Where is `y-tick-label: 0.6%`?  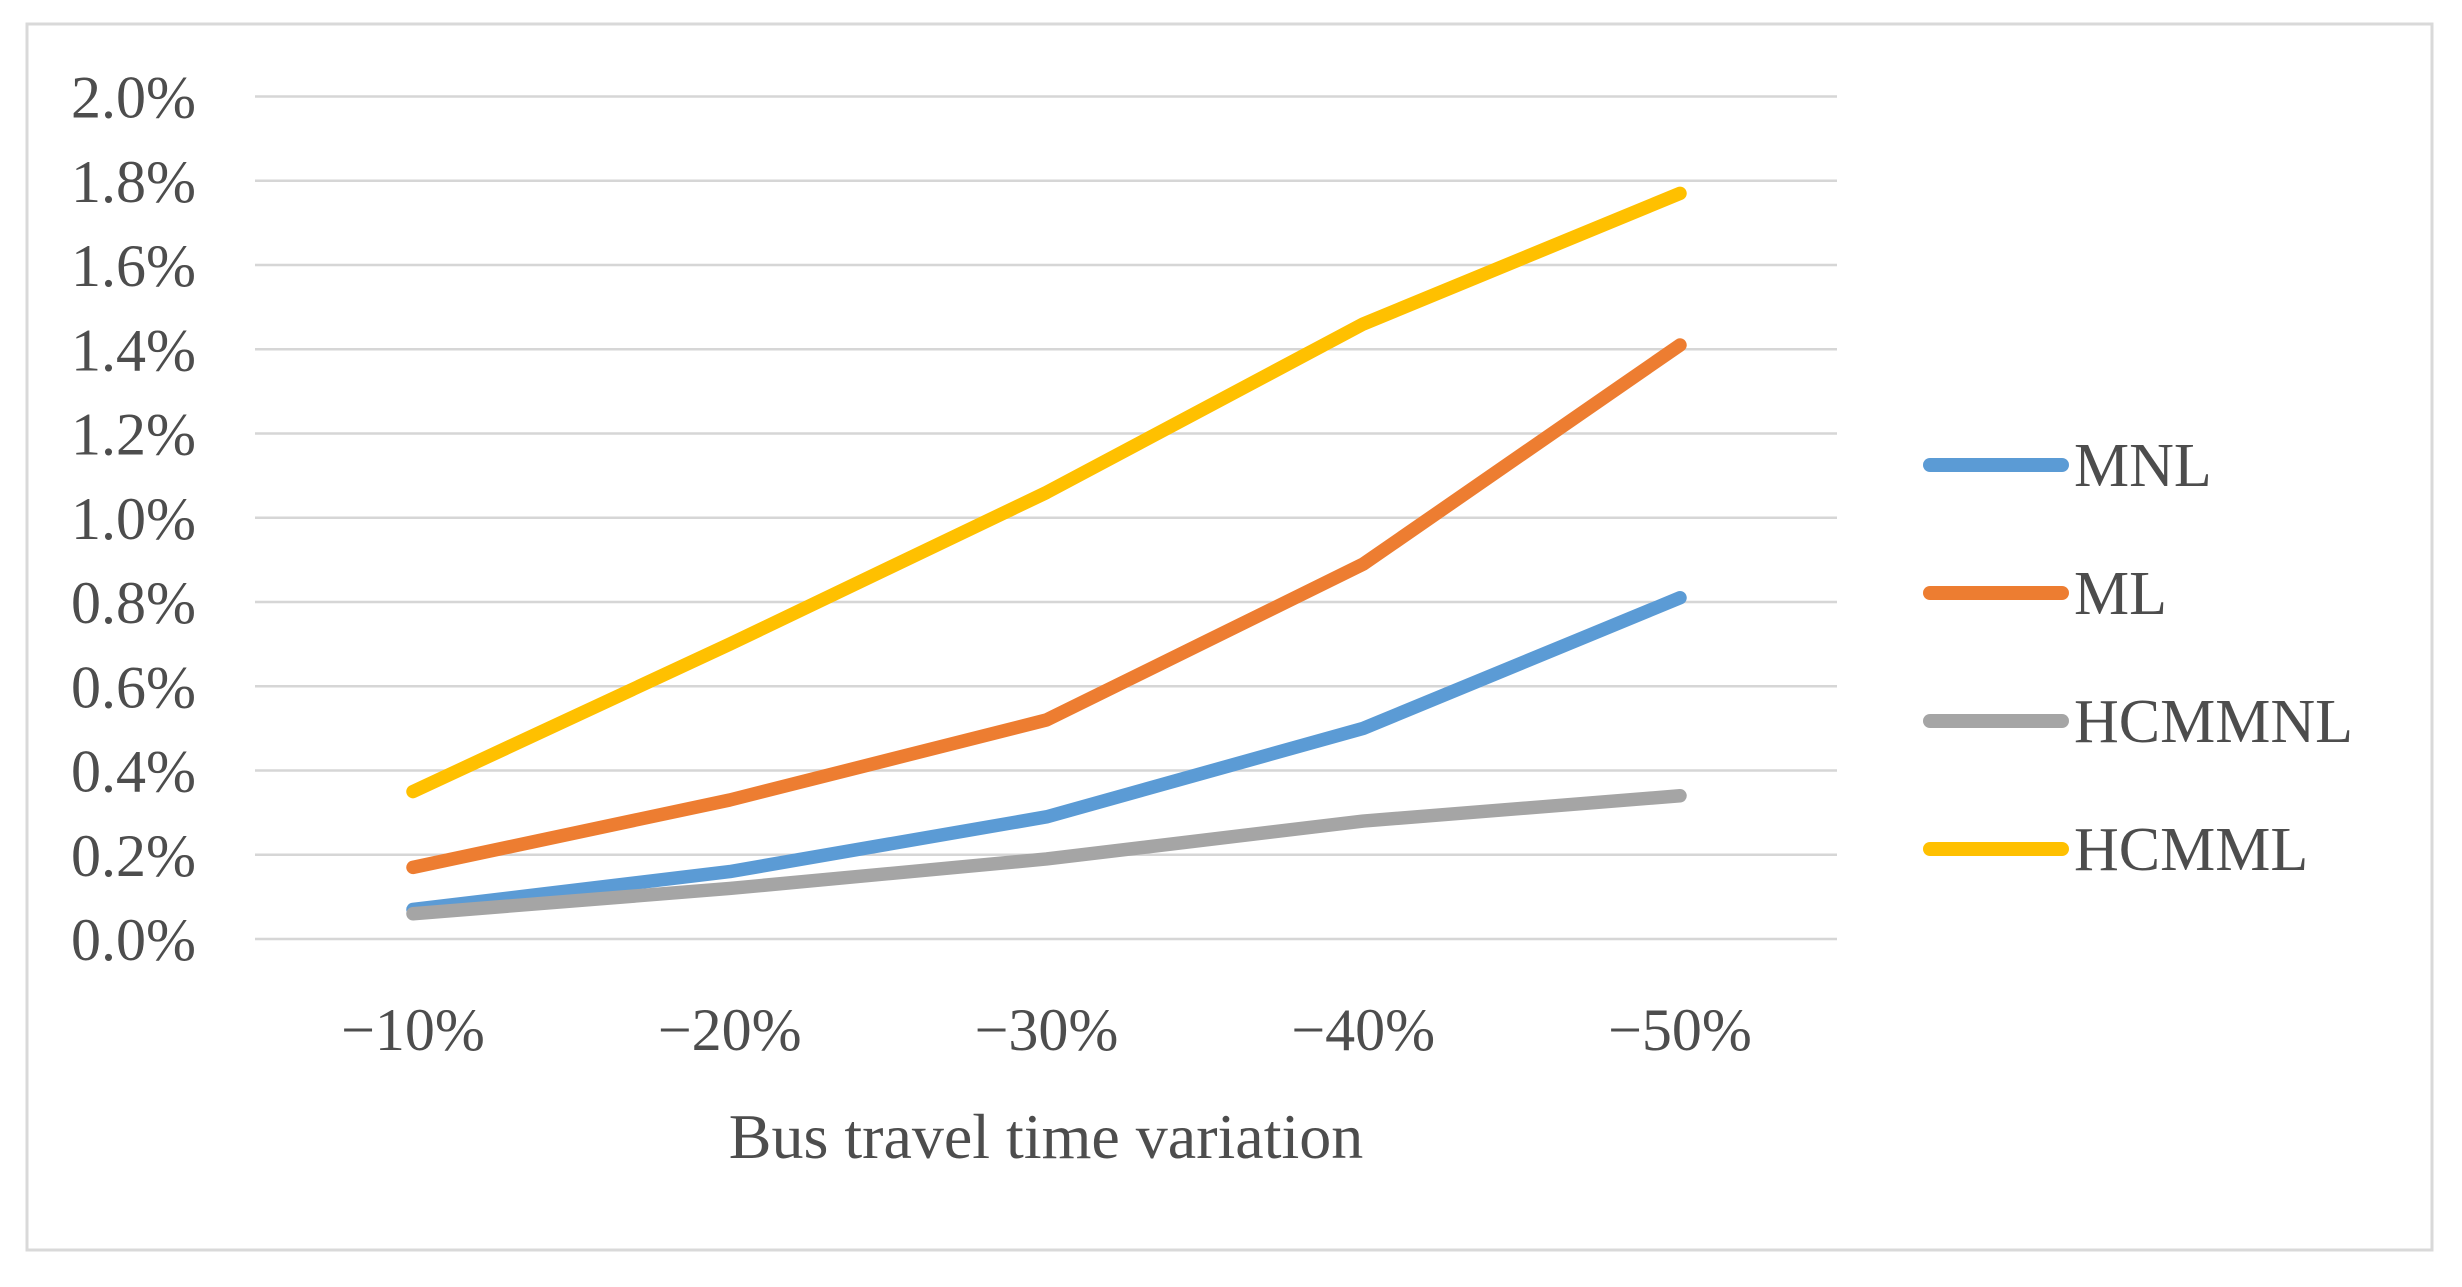 y-tick-label: 0.6% is located at coordinates (133, 687).